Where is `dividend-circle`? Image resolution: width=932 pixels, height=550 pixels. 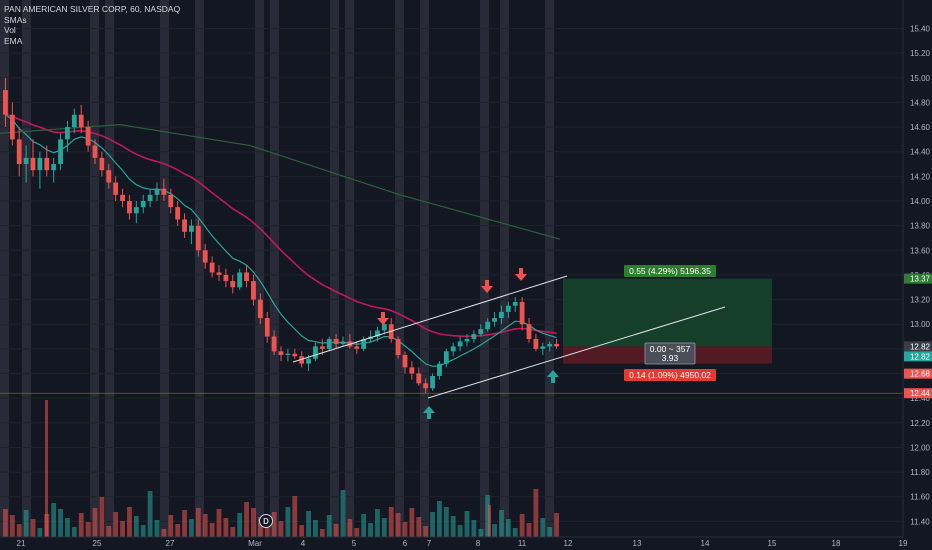
dividend-circle is located at coordinates (266, 521).